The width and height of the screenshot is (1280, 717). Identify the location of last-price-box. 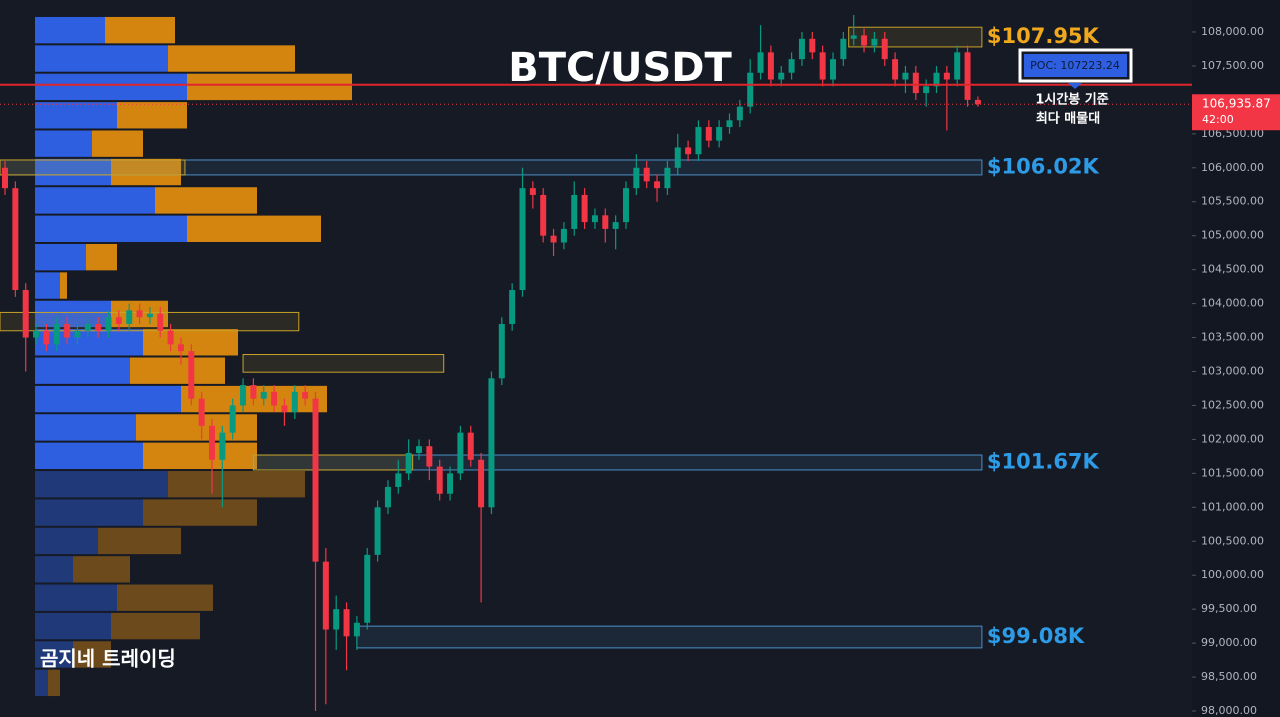
(1236, 112).